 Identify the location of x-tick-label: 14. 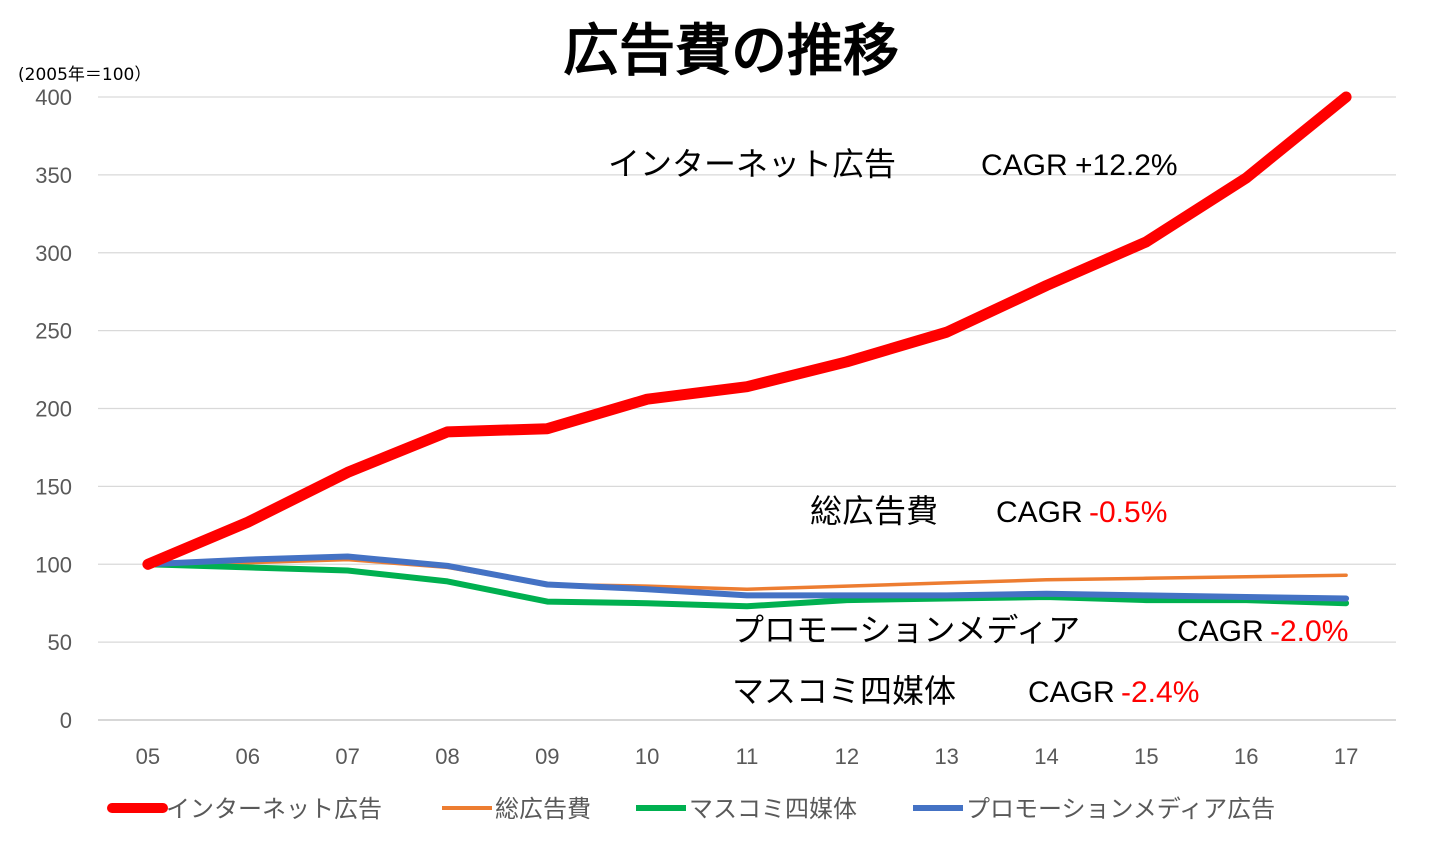
(1046, 756).